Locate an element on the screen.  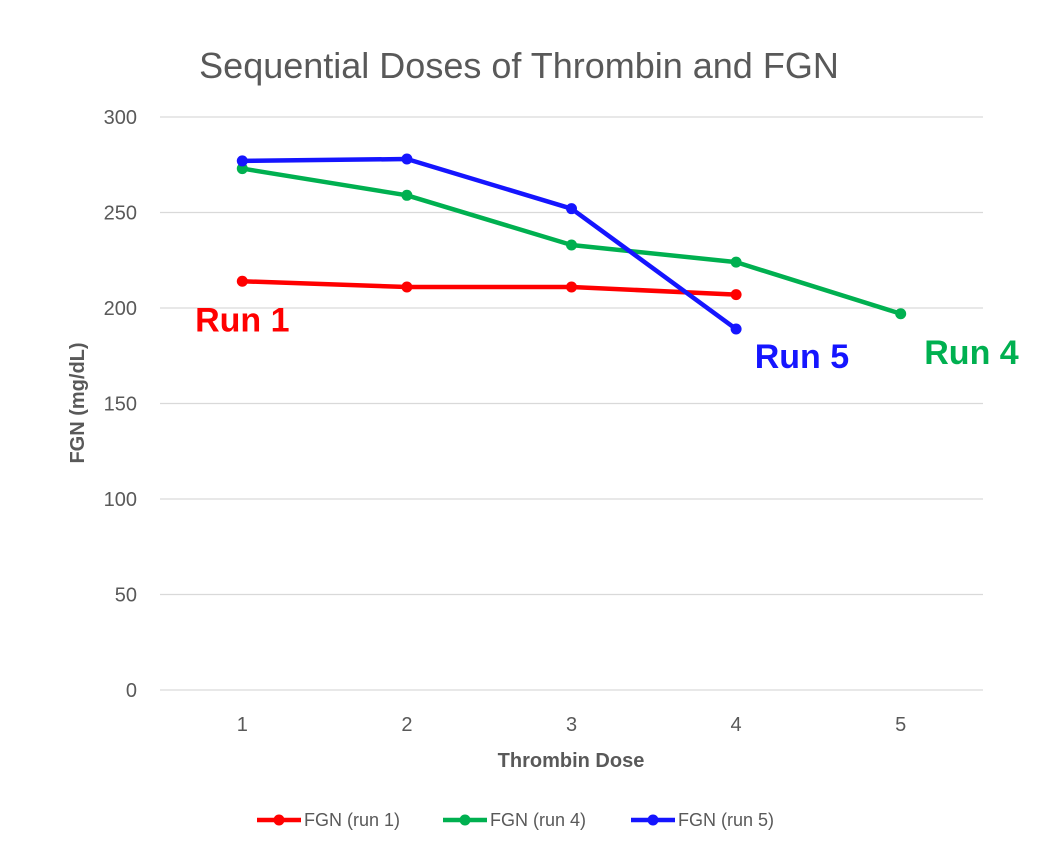
x-tick-label: 3 is located at coordinates (571, 725).